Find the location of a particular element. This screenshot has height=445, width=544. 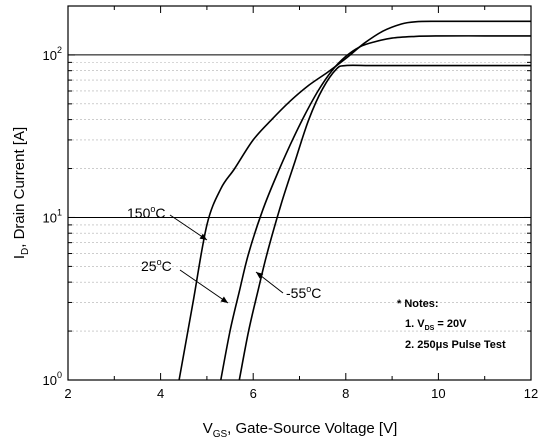

x-tick-label: 2 is located at coordinates (67, 393).